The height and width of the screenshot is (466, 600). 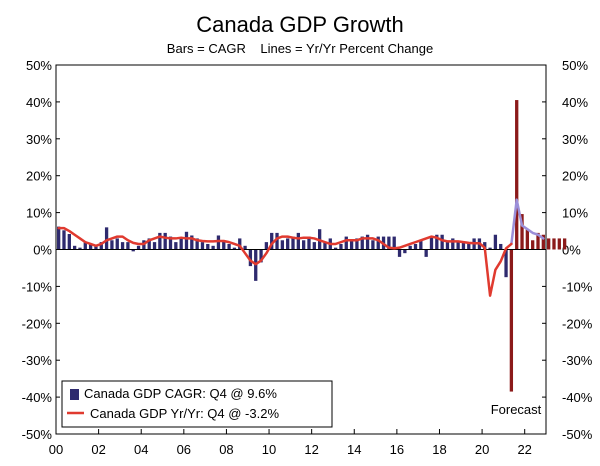 I want to click on y-tick-label-left: 20%, so click(x=39, y=176).